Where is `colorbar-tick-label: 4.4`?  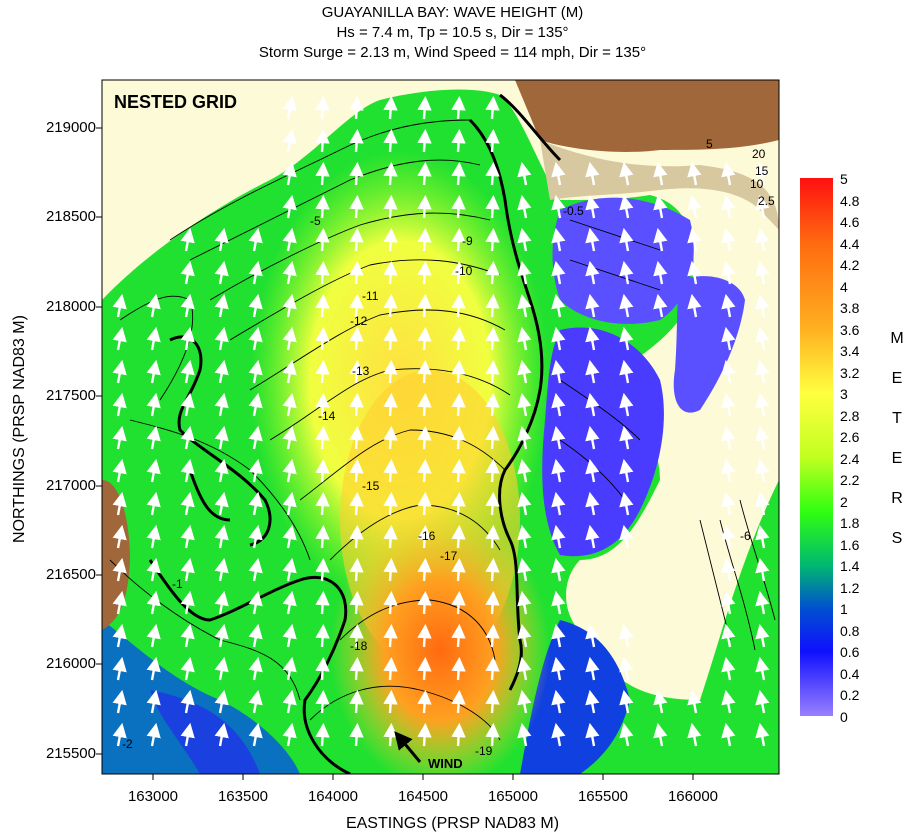
colorbar-tick-label: 4.4 is located at coordinates (850, 243).